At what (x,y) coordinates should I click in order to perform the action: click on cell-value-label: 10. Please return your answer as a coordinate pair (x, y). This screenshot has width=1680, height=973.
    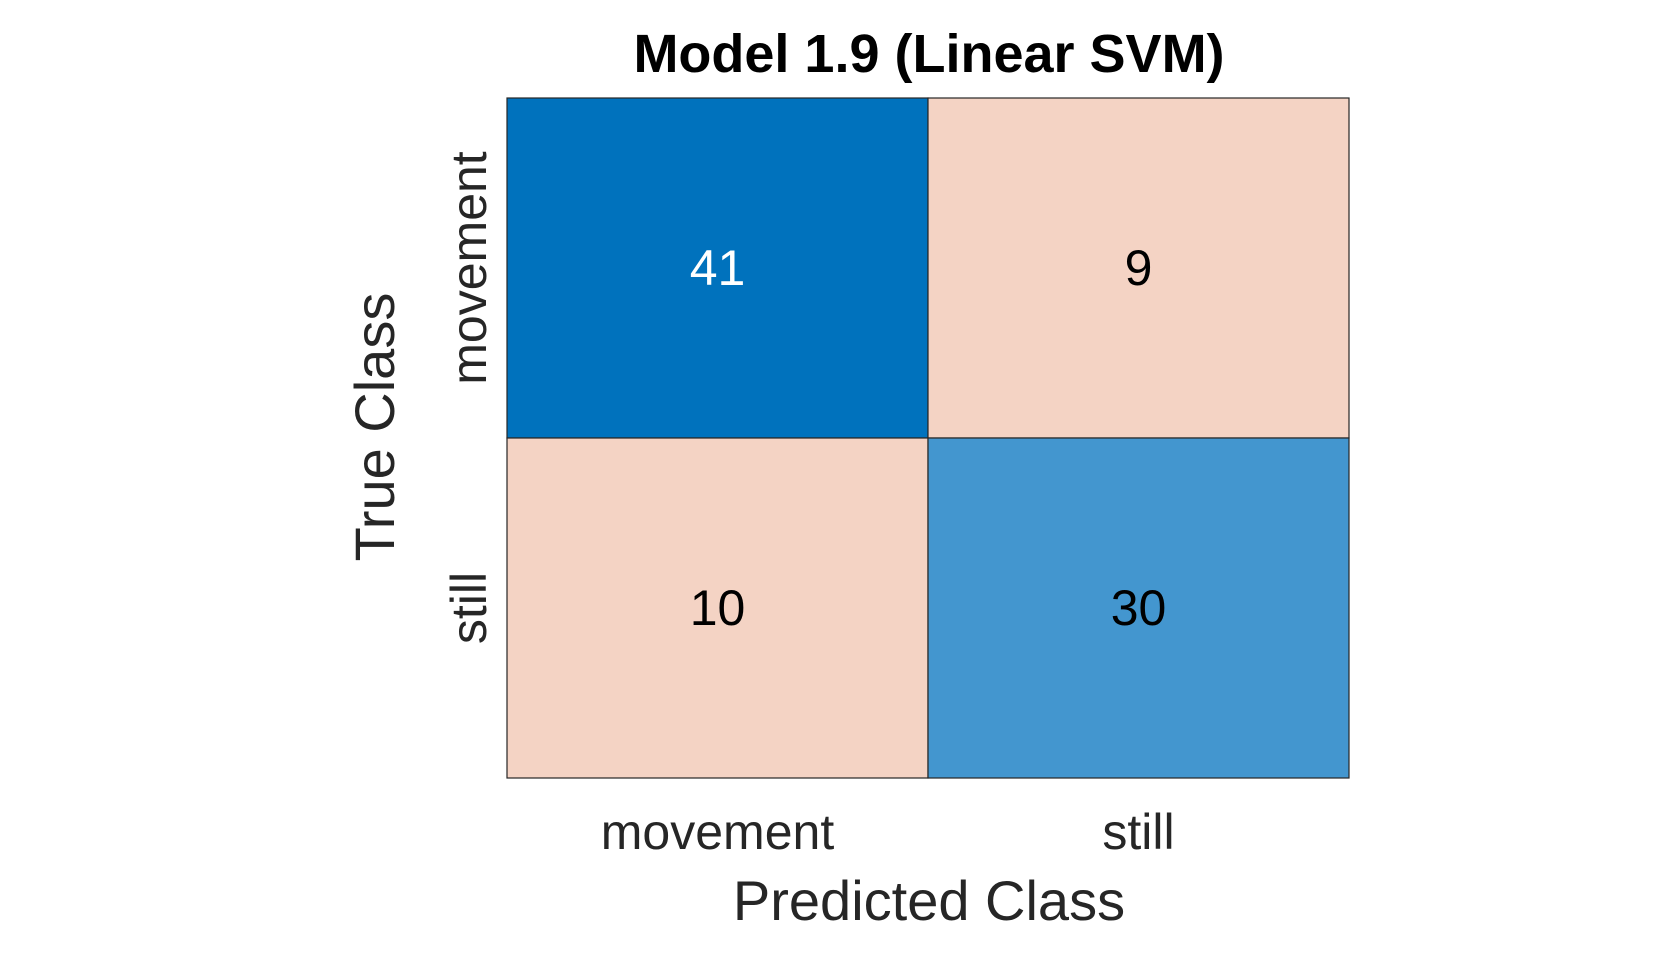
    Looking at the image, I should click on (718, 608).